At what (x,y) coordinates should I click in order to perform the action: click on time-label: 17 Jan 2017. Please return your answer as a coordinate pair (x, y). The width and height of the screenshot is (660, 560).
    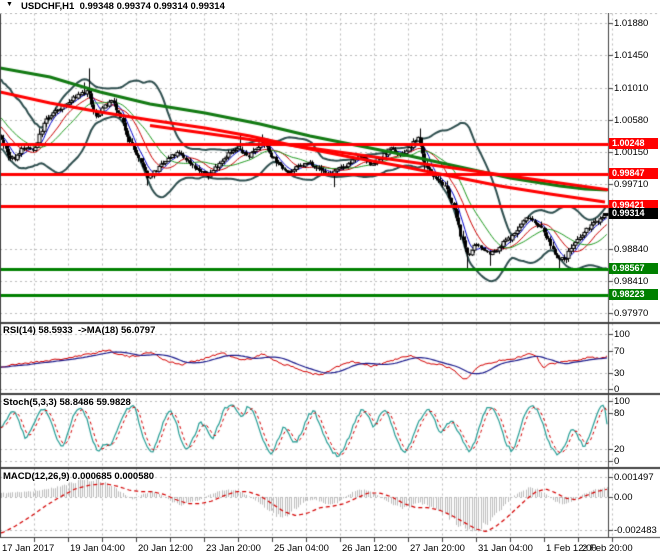
    Looking at the image, I should click on (28, 548).